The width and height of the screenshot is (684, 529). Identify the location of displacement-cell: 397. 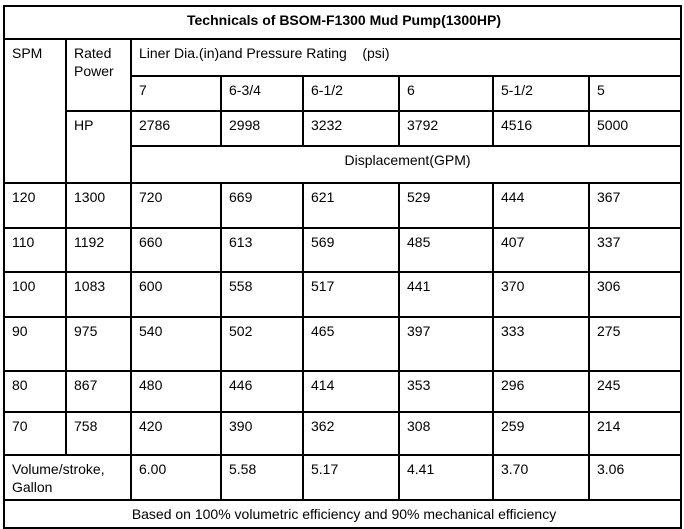
(446, 344).